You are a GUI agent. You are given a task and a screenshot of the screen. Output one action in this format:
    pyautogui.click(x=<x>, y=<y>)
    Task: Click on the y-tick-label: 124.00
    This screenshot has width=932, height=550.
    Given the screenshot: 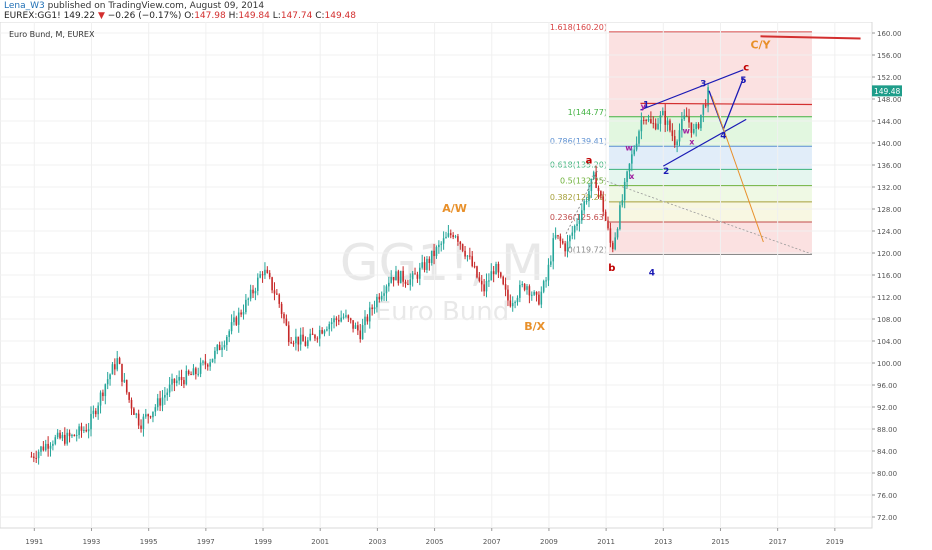 What is the action you would take?
    pyautogui.click(x=889, y=232)
    